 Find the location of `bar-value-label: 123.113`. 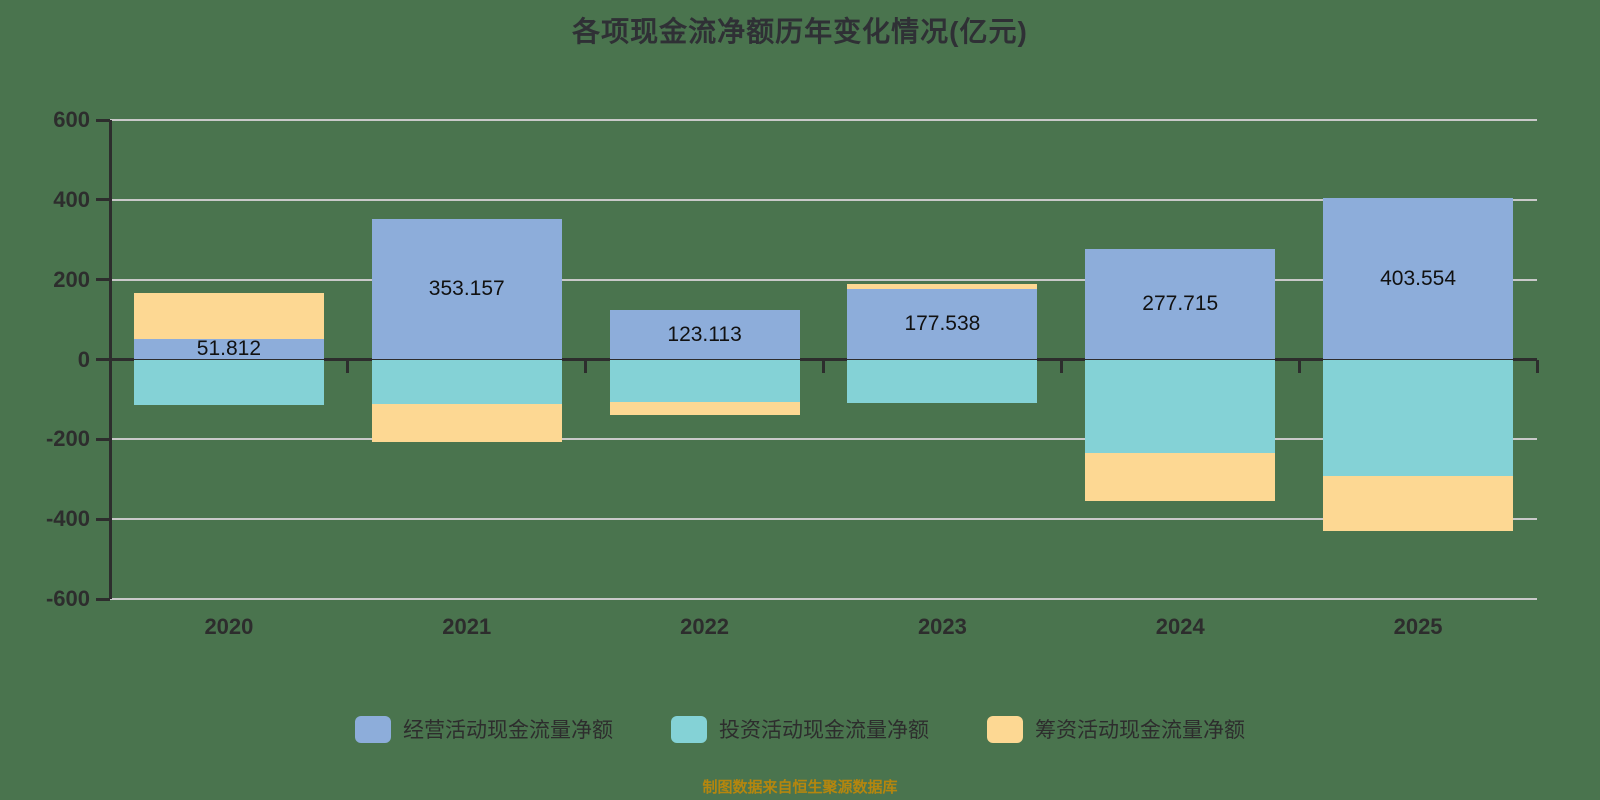

bar-value-label: 123.113 is located at coordinates (704, 334).